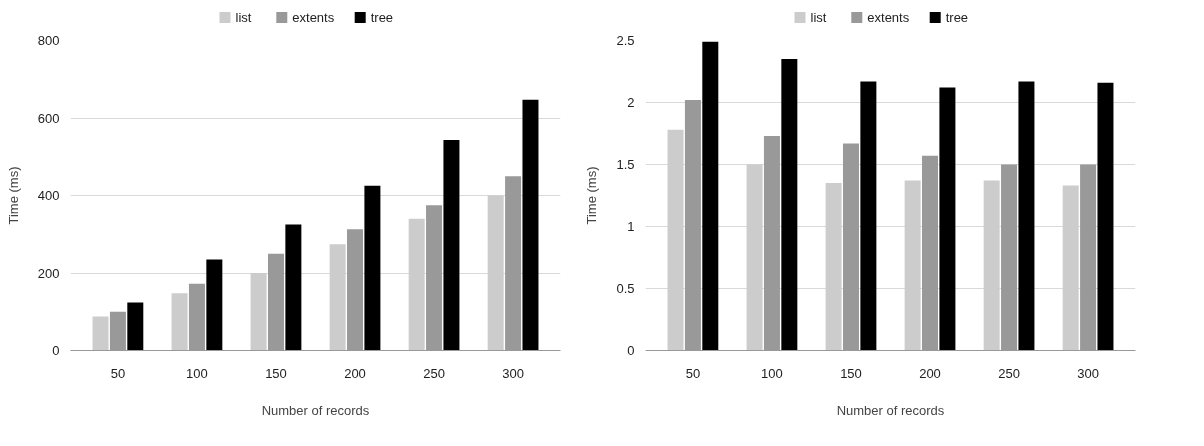  What do you see at coordinates (625, 164) in the screenshot?
I see `y-tick-label: 1.5` at bounding box center [625, 164].